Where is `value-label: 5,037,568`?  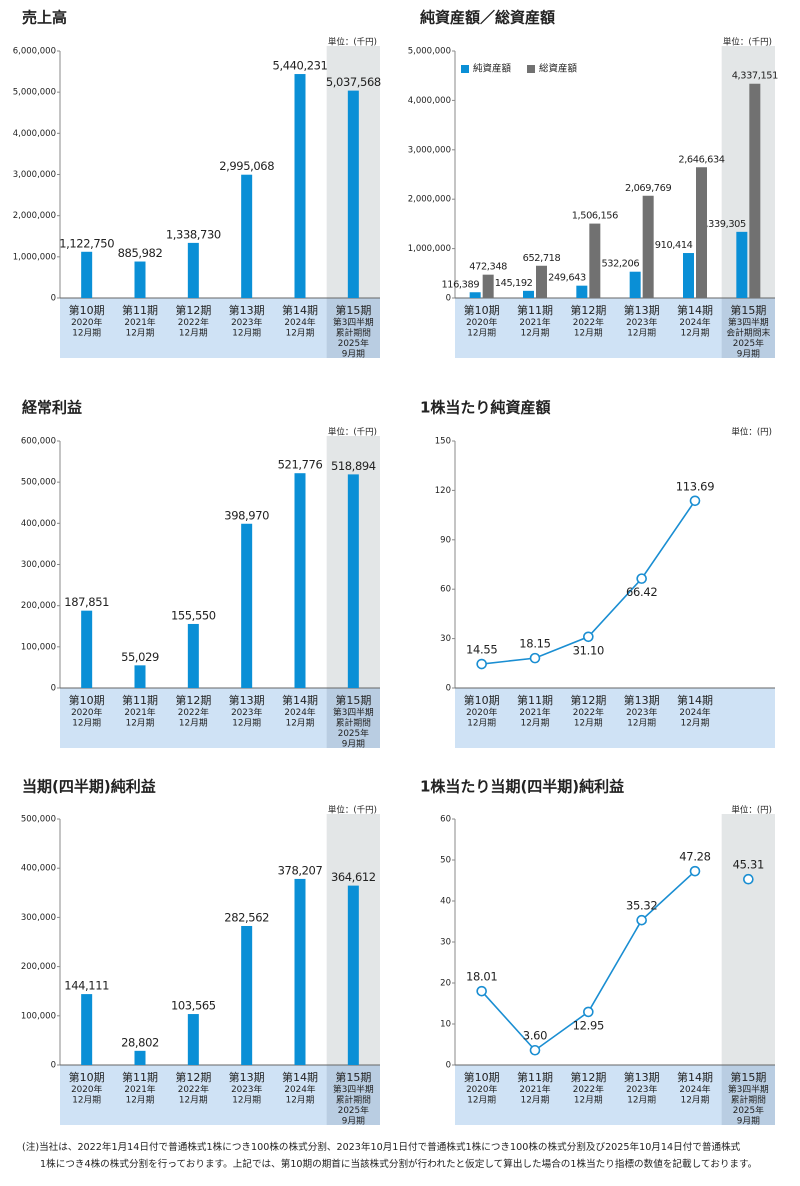
value-label: 5,037,568 is located at coordinates (353, 82).